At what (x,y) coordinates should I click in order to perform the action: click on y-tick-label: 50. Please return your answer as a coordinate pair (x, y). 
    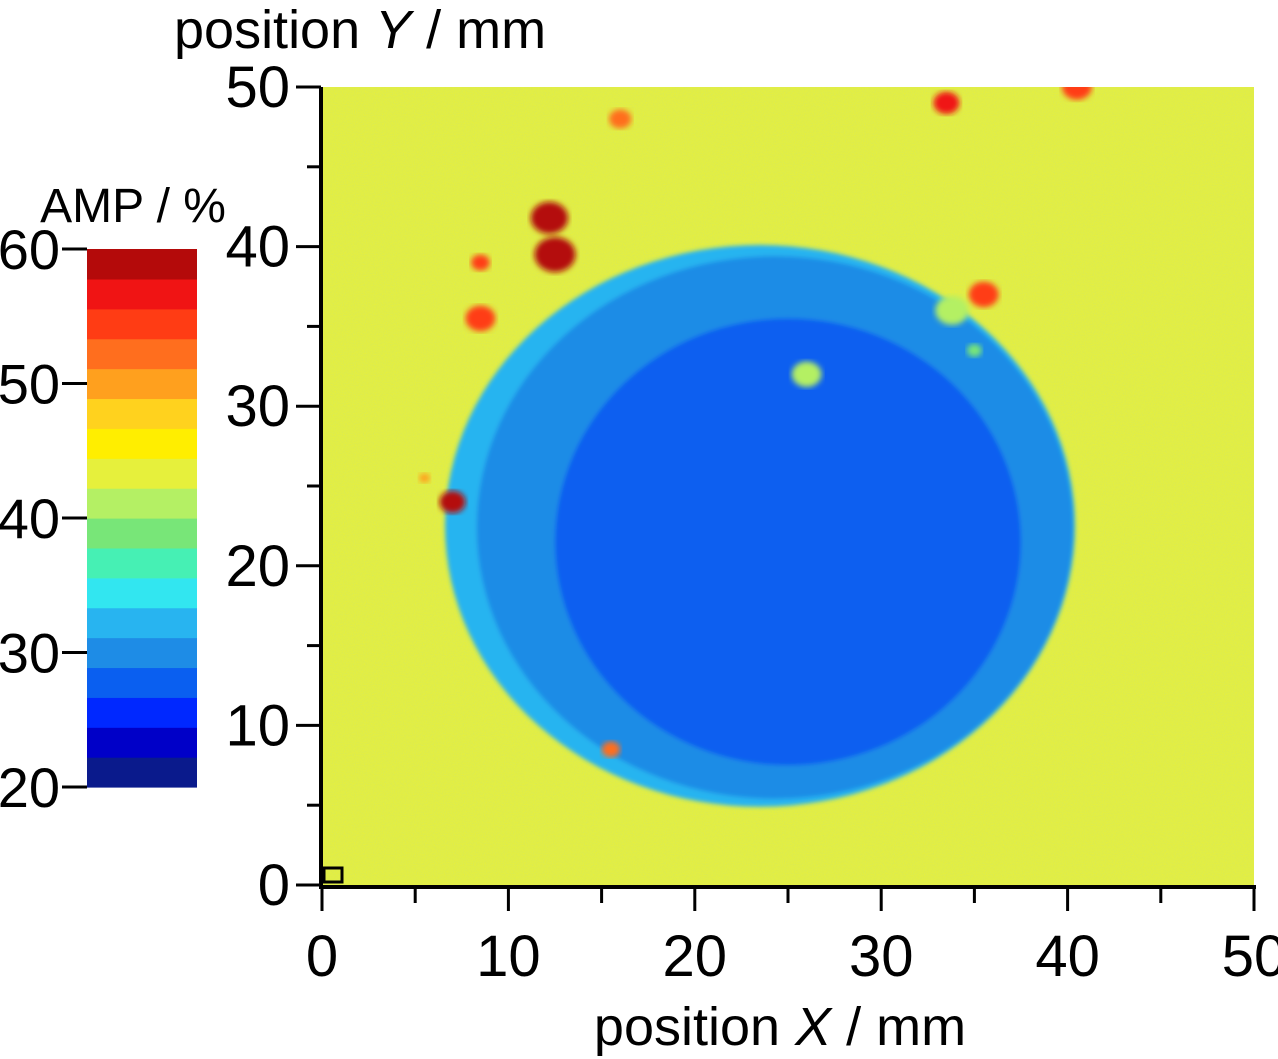
    Looking at the image, I should click on (257, 87).